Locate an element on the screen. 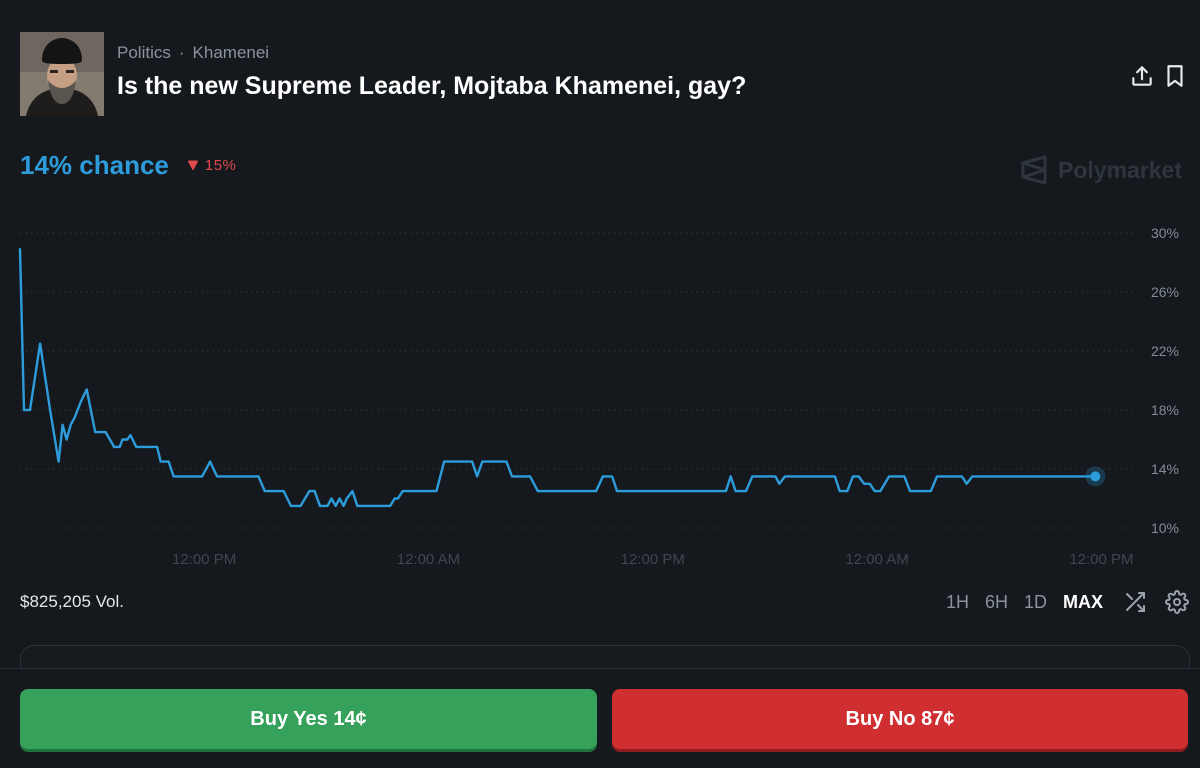  volume-label: $825,205 Vol. is located at coordinates (72, 601).